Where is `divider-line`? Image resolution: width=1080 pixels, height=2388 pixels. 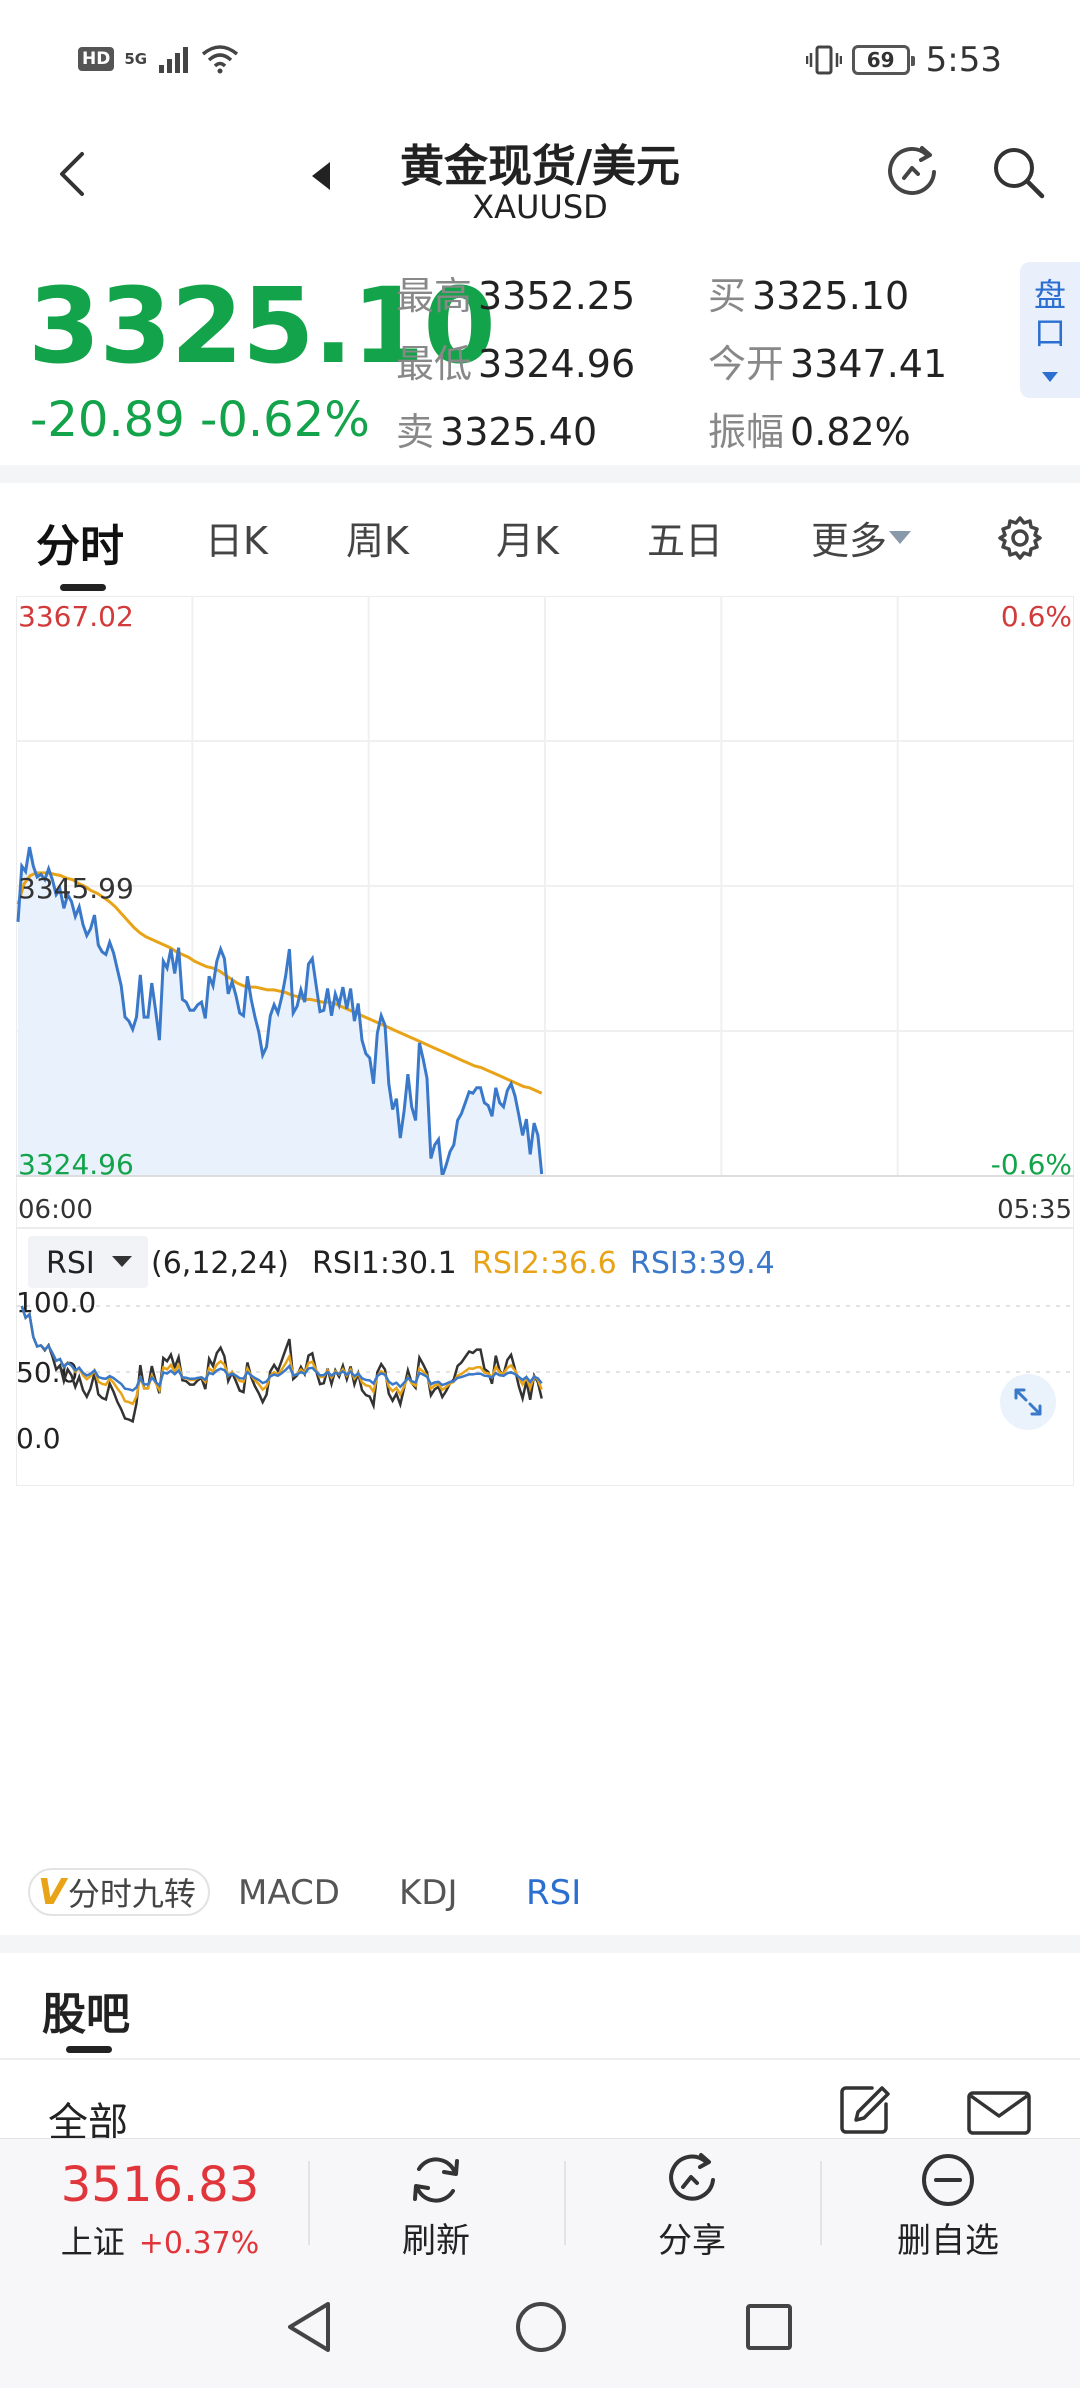 divider-line is located at coordinates (540, 2059).